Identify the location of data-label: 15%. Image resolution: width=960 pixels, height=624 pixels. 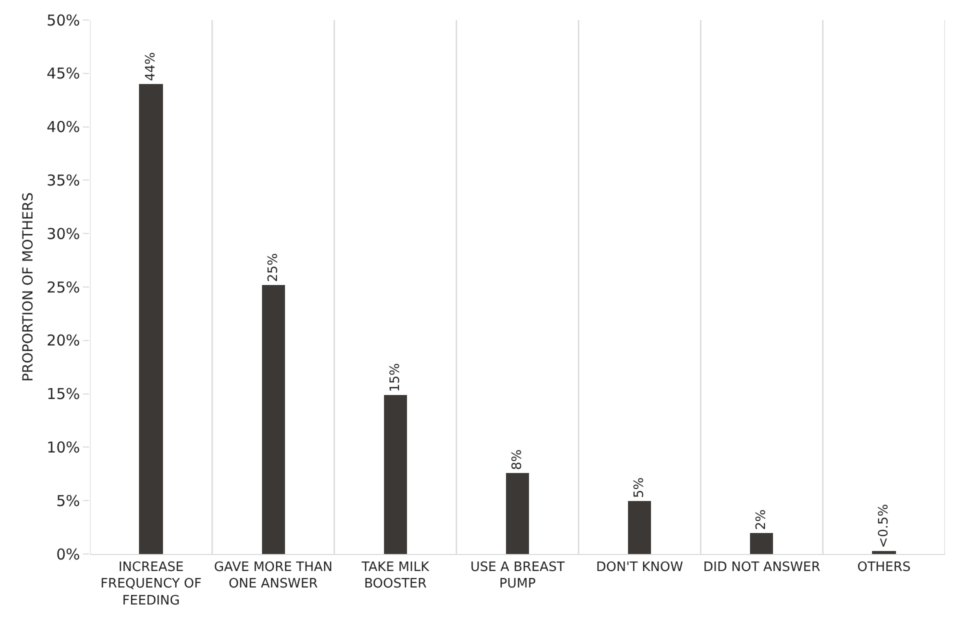
(395, 377).